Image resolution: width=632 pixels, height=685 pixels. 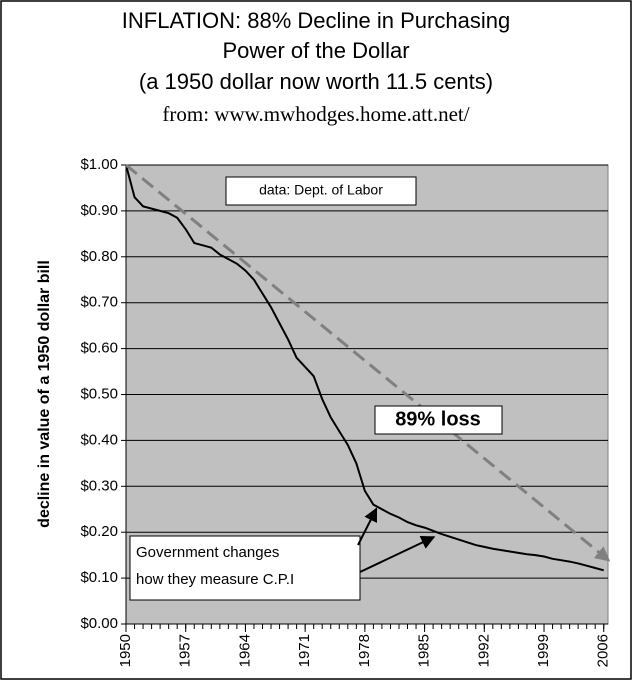 What do you see at coordinates (99, 623) in the screenshot?
I see `y-tick-label: $0.00` at bounding box center [99, 623].